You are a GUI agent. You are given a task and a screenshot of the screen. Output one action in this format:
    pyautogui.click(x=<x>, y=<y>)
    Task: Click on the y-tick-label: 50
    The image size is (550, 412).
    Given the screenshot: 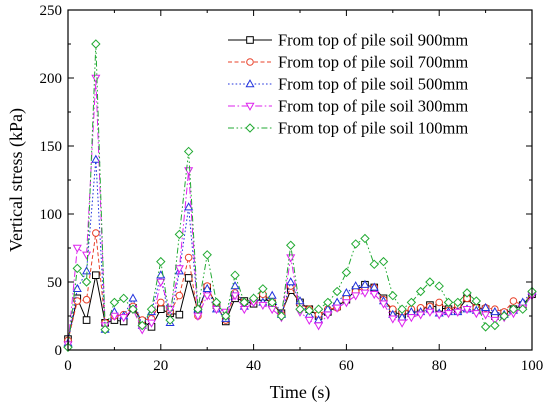 What is the action you would take?
    pyautogui.click(x=54, y=283)
    